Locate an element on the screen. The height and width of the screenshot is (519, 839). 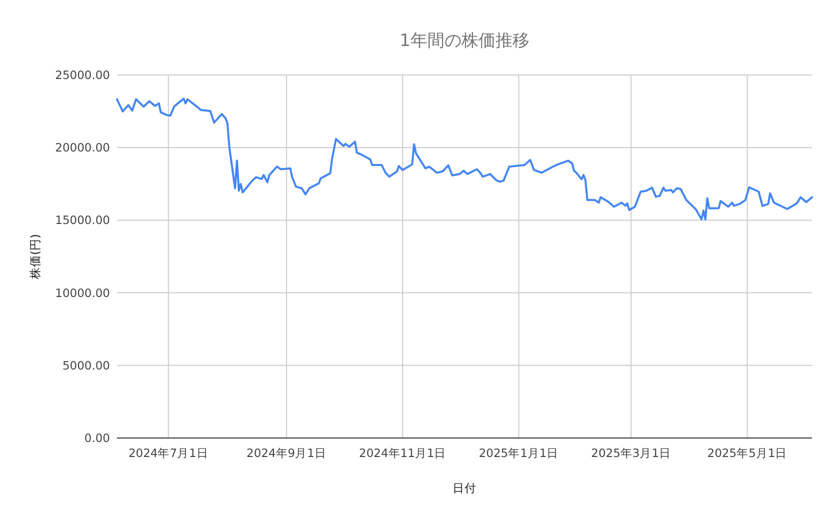
y-tick-label: 5000.00 is located at coordinates (86, 365).